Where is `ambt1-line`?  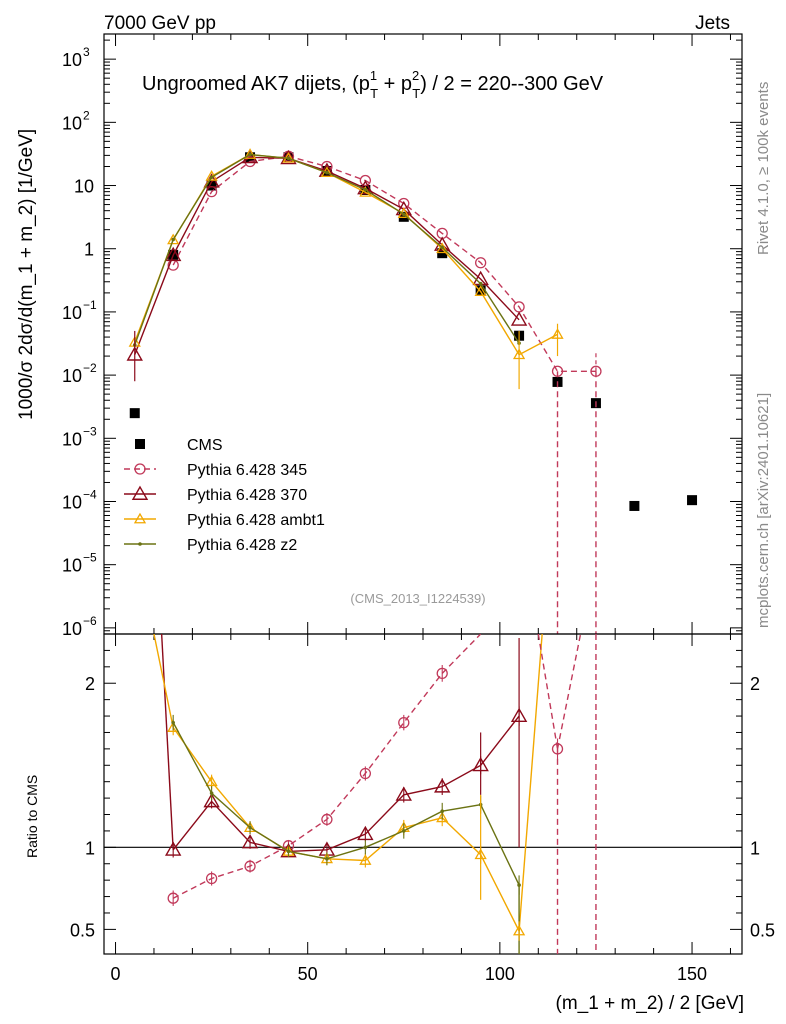
ambt1-line is located at coordinates (346, 254).